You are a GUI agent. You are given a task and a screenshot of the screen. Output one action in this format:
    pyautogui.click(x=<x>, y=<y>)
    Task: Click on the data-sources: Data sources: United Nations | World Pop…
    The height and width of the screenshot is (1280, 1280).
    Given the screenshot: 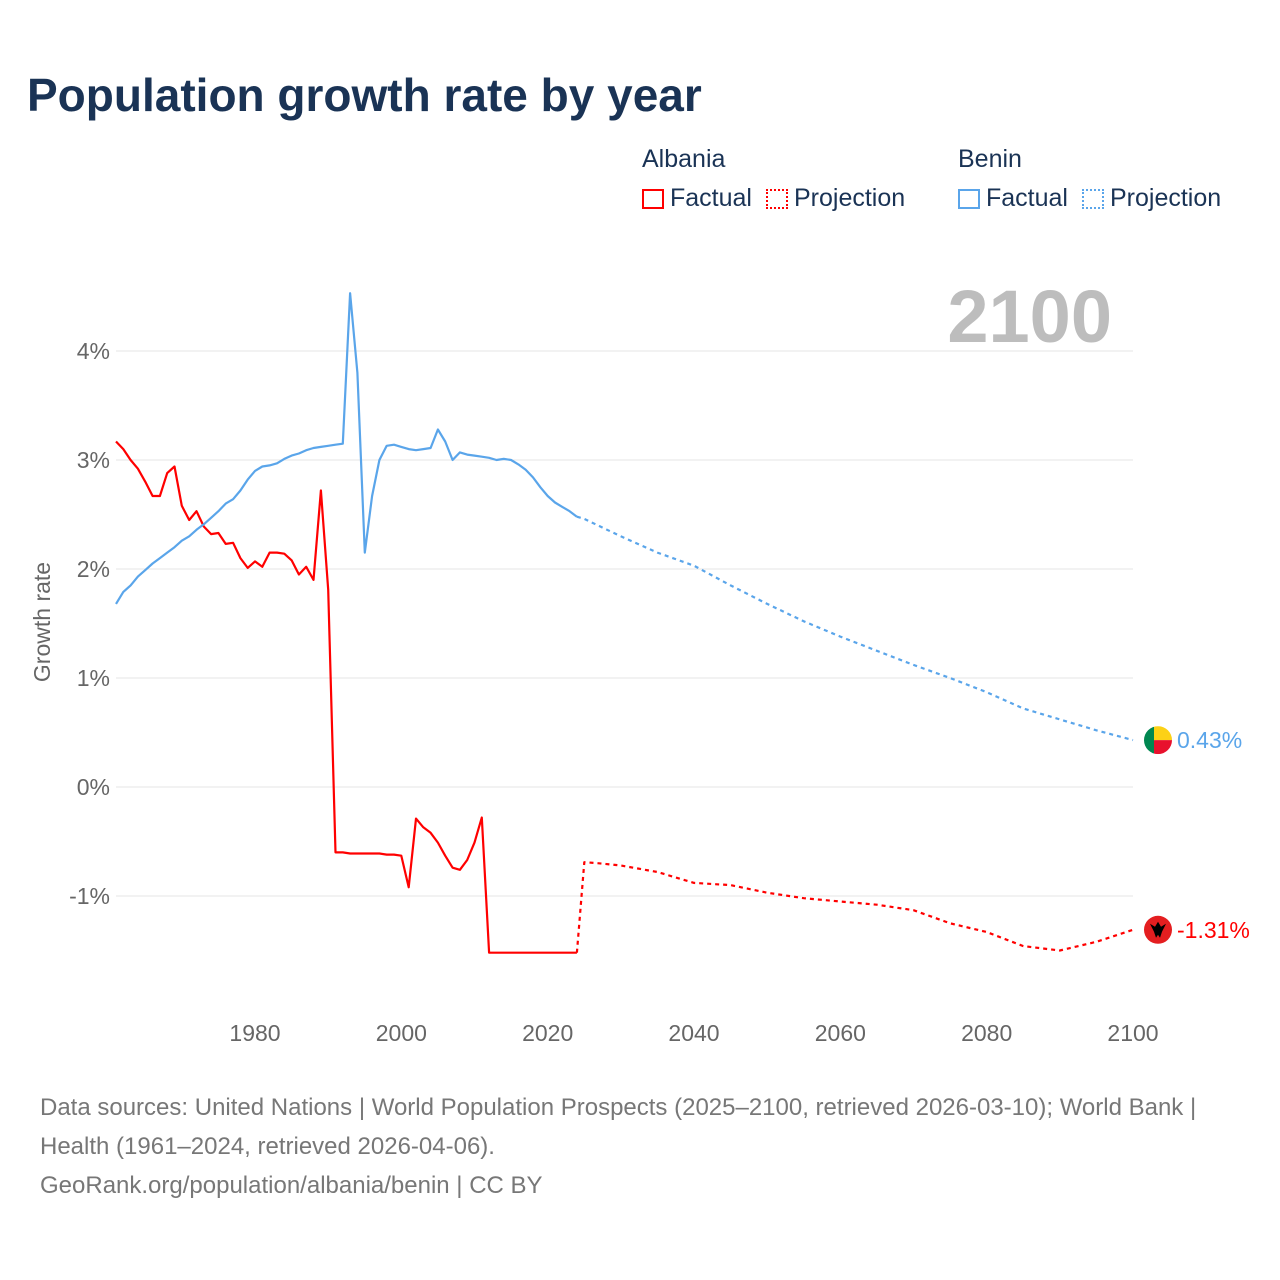 What is the action you would take?
    pyautogui.click(x=618, y=1127)
    